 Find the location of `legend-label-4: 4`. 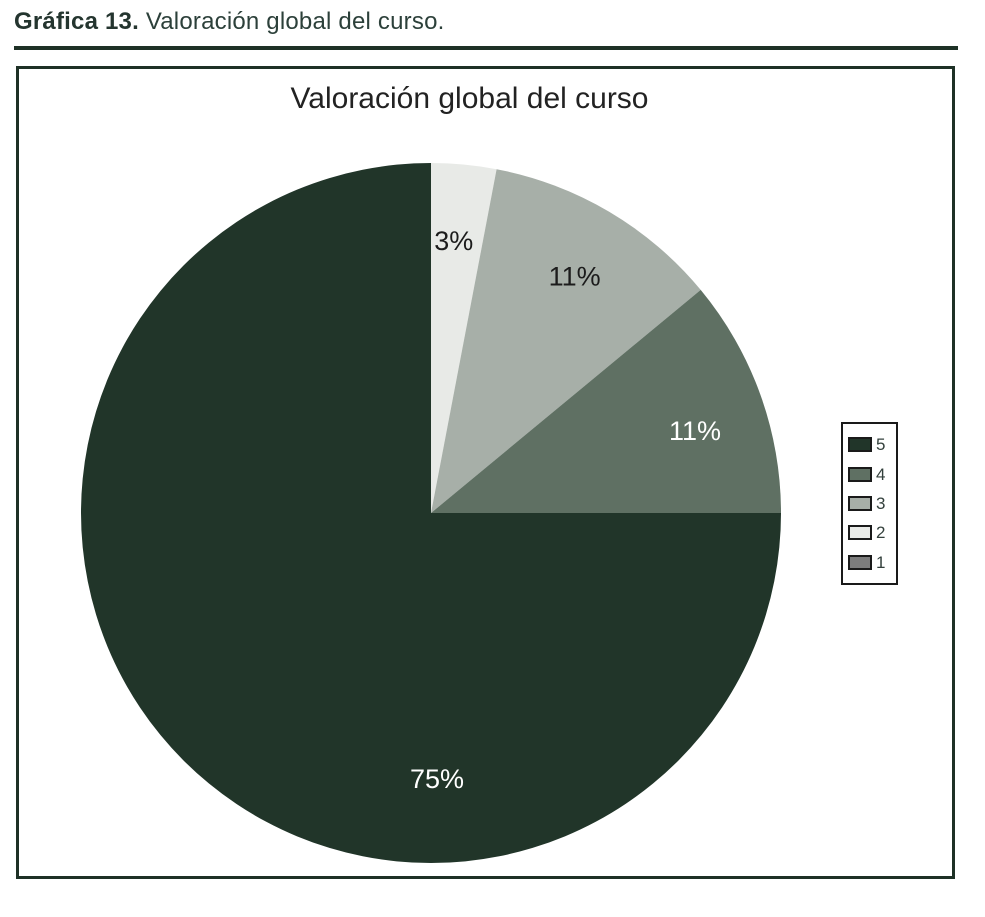

legend-label-4: 4 is located at coordinates (881, 474).